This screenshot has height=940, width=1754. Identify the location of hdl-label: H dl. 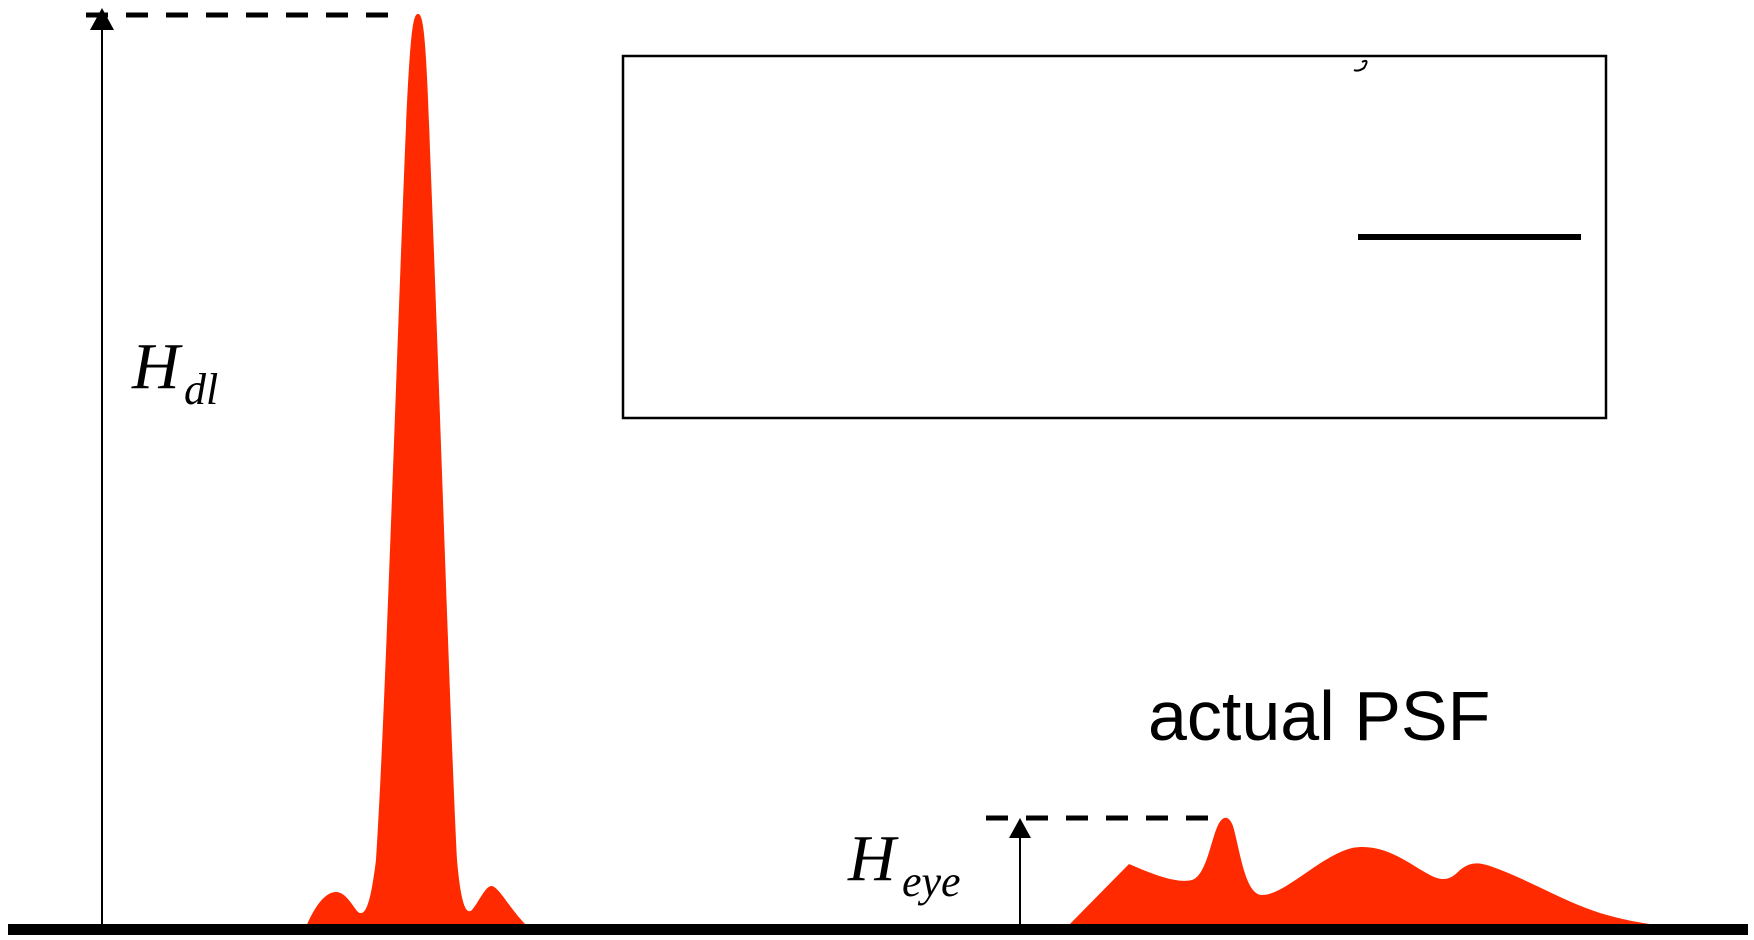
(174, 372).